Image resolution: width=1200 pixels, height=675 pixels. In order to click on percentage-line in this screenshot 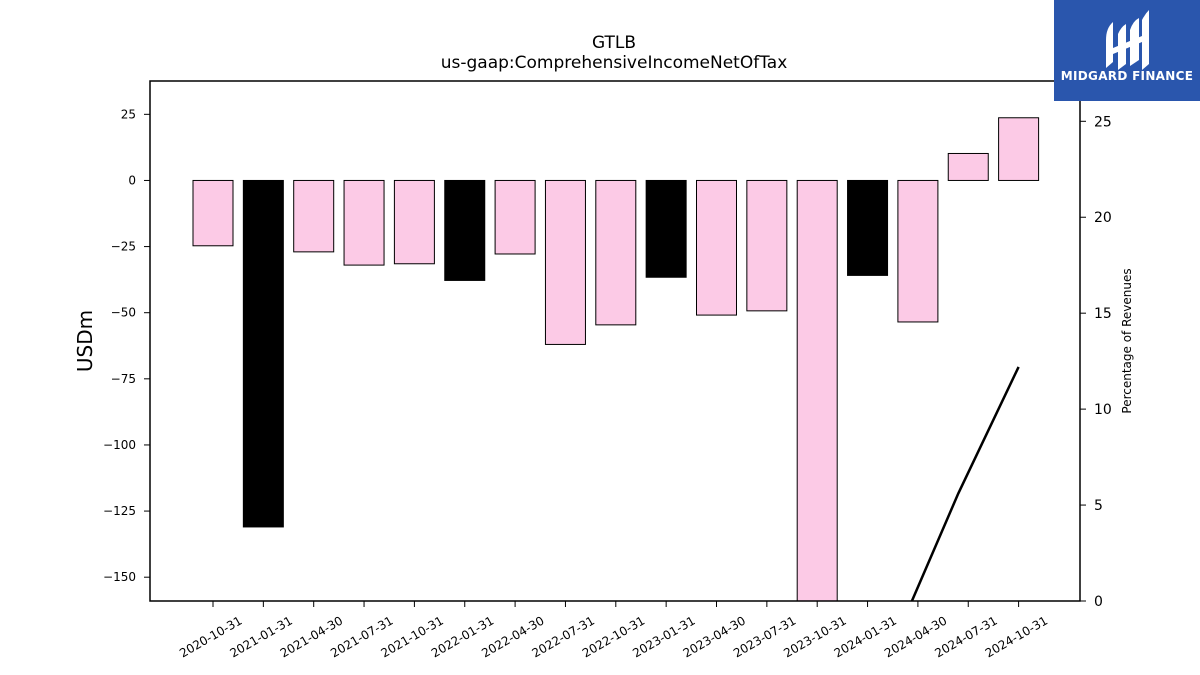, I will do `click(965, 484)`.